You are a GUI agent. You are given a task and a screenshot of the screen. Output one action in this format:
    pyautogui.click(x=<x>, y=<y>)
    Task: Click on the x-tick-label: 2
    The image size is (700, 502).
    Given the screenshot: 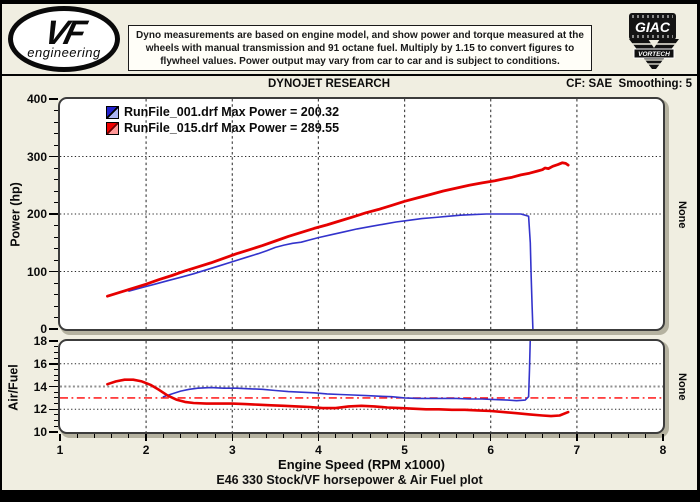 What is the action you would take?
    pyautogui.click(x=146, y=450)
    